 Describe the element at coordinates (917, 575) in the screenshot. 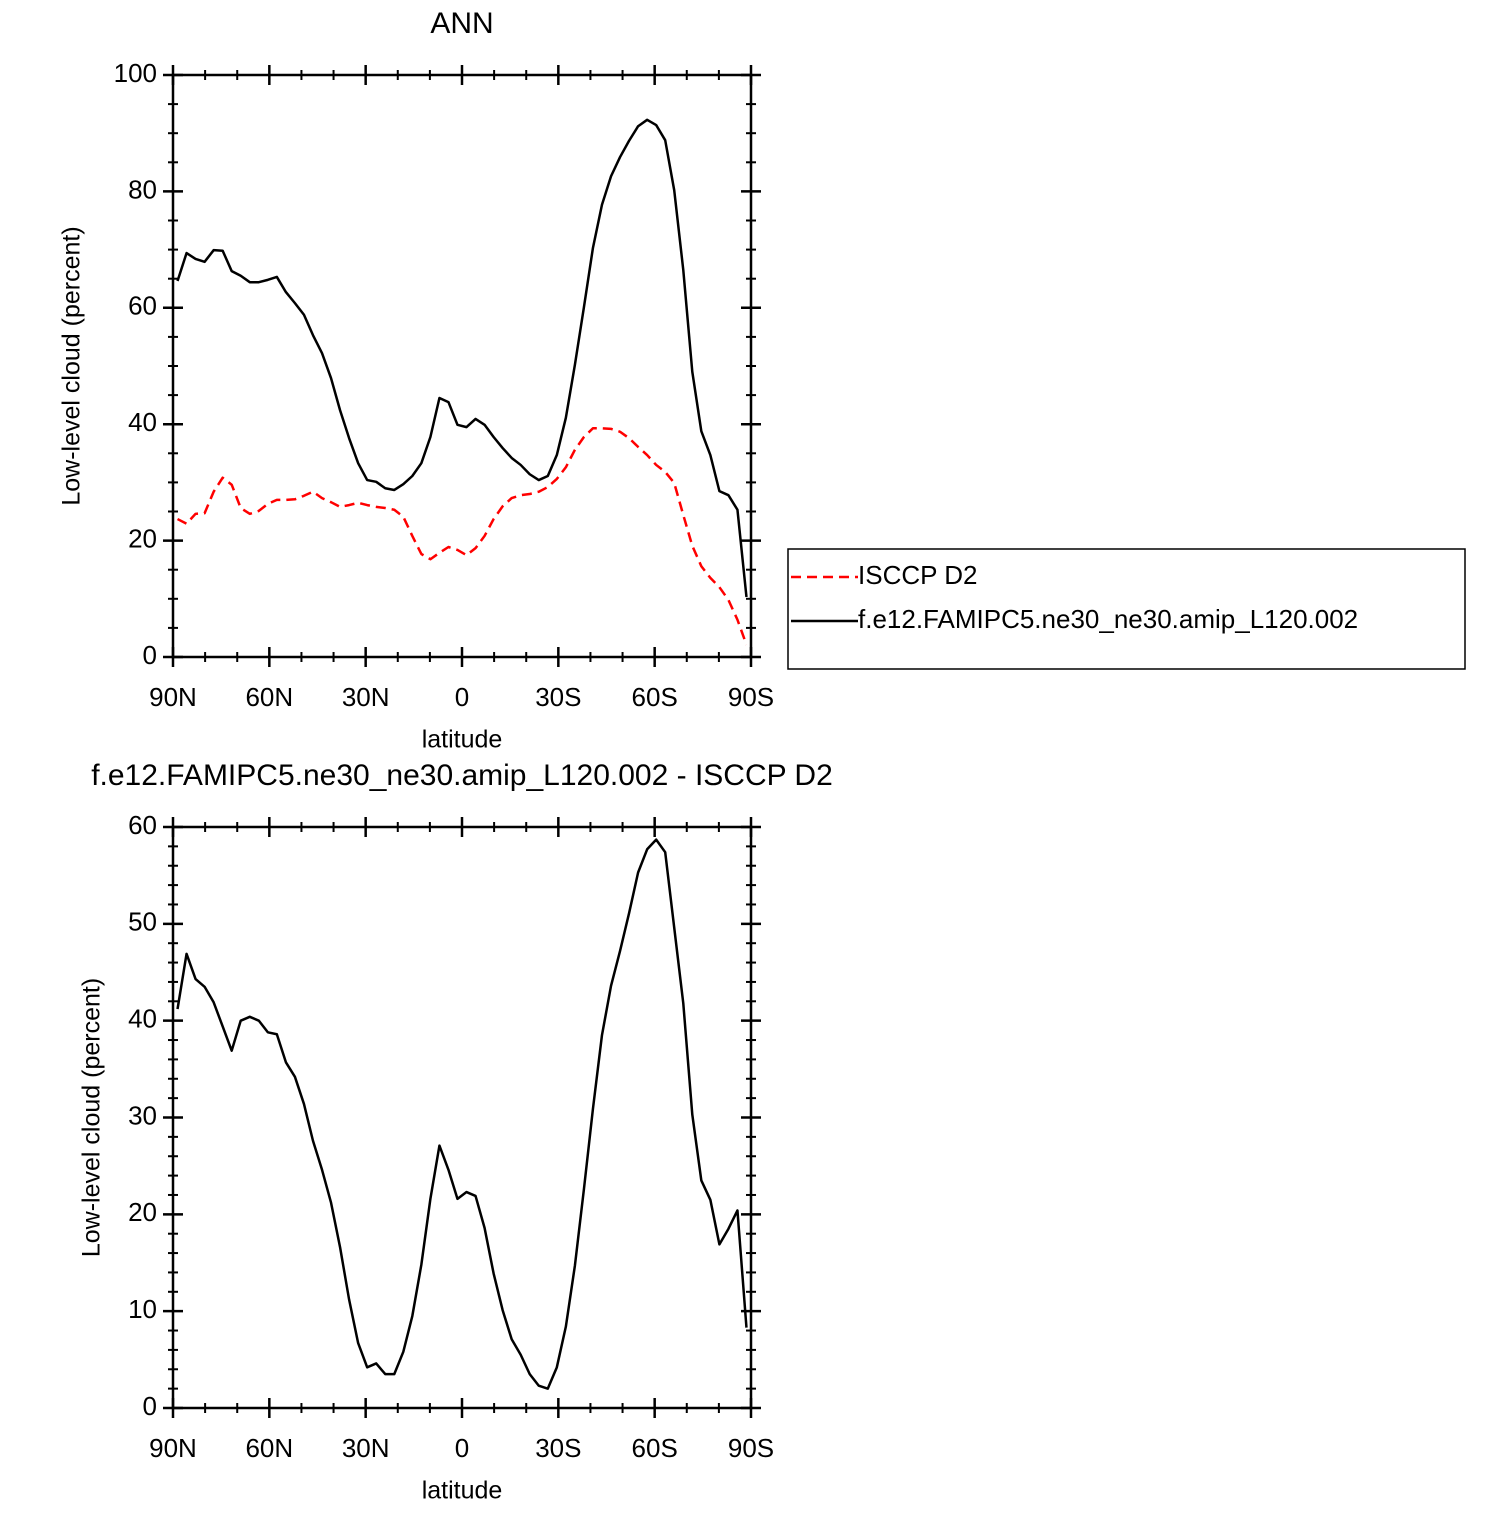

I see `legend-label: ISCCP D2` at that location.